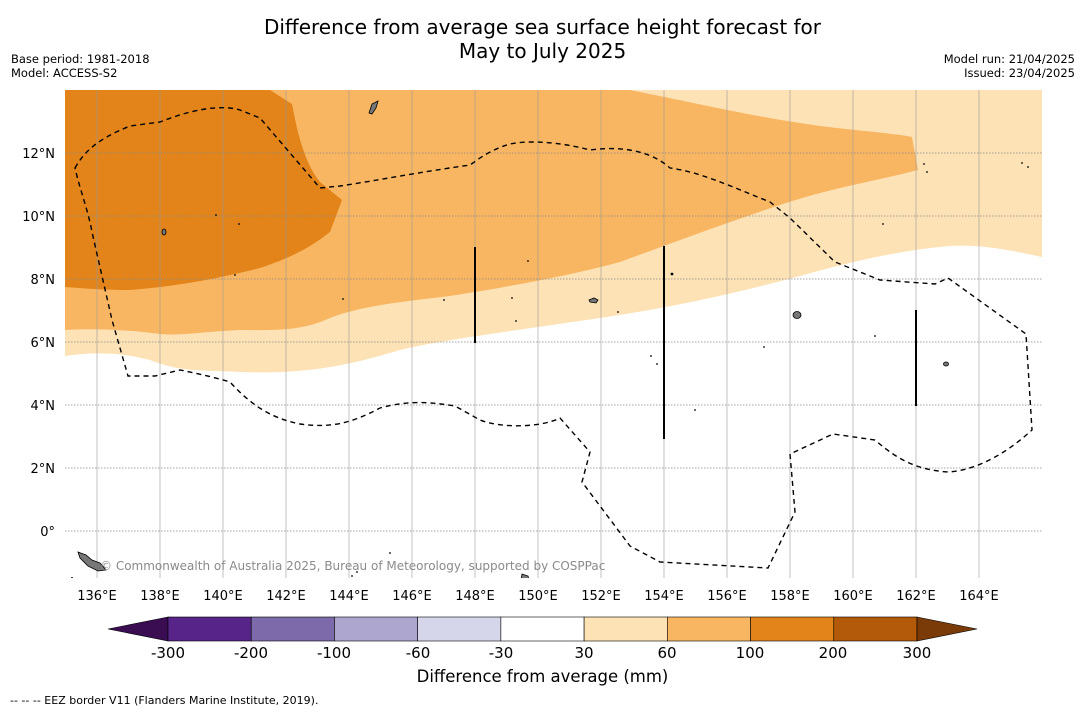  What do you see at coordinates (750, 653) in the screenshot?
I see `colorbar-tick: 100` at bounding box center [750, 653].